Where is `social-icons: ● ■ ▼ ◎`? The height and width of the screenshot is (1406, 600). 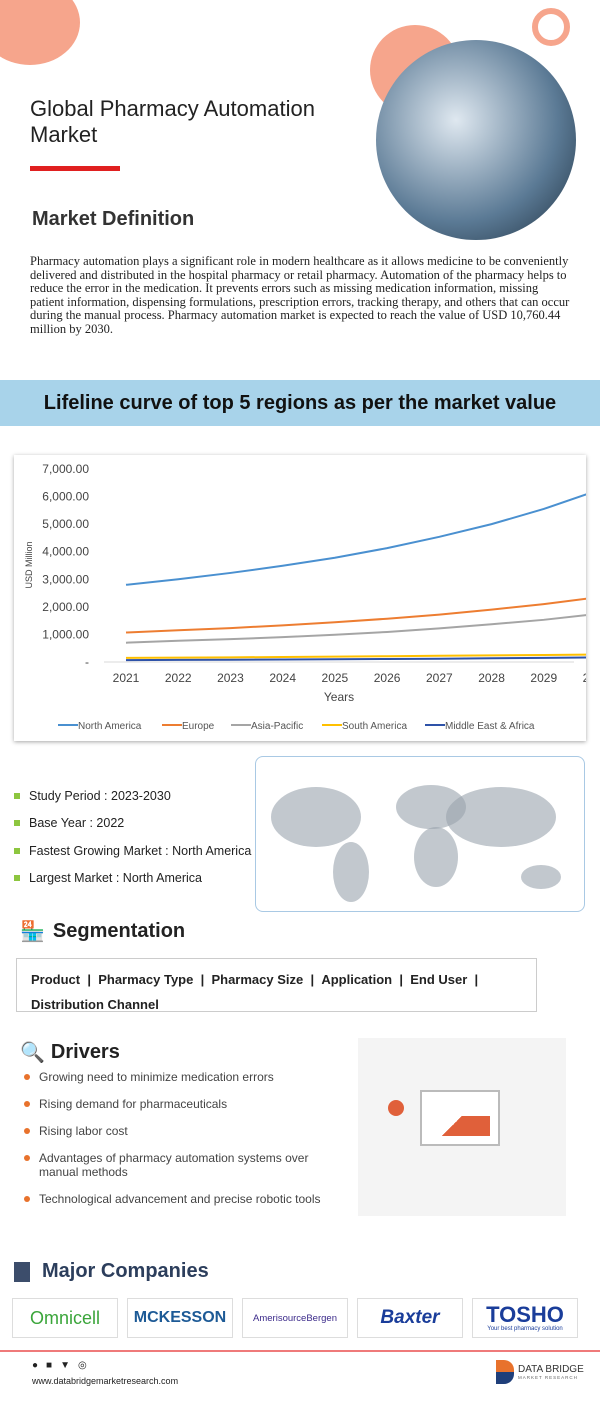
social-icons: ● ■ ▼ ◎ is located at coordinates (59, 1365).